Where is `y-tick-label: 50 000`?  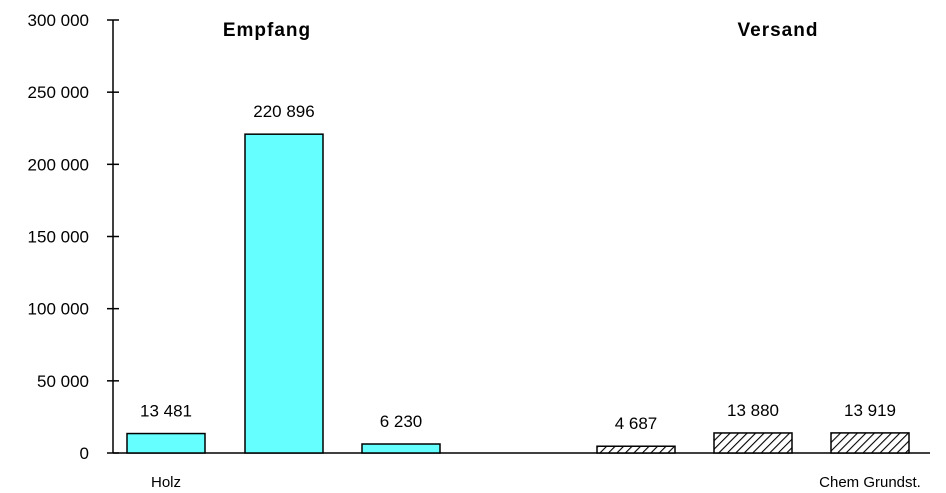 y-tick-label: 50 000 is located at coordinates (63, 381).